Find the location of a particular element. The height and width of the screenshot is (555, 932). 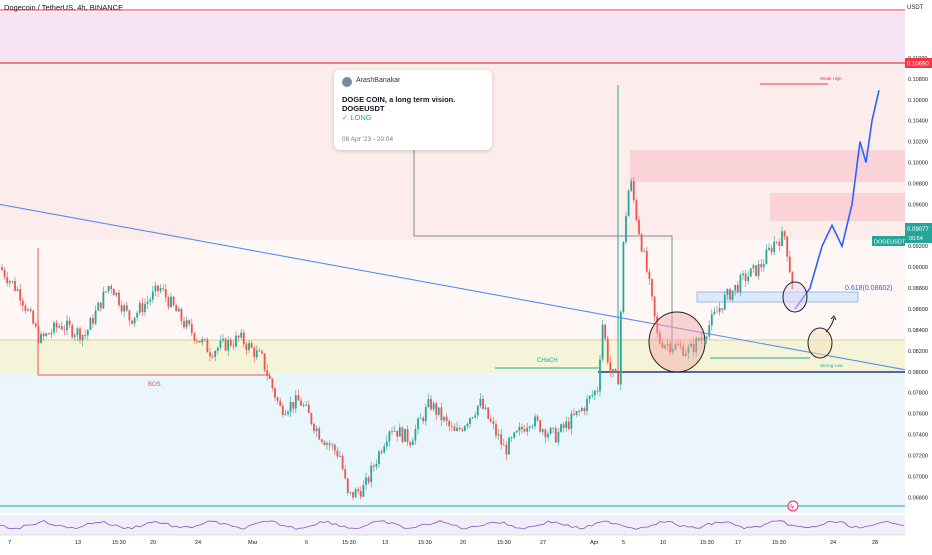

x-tick-label: 7 is located at coordinates (9, 543).